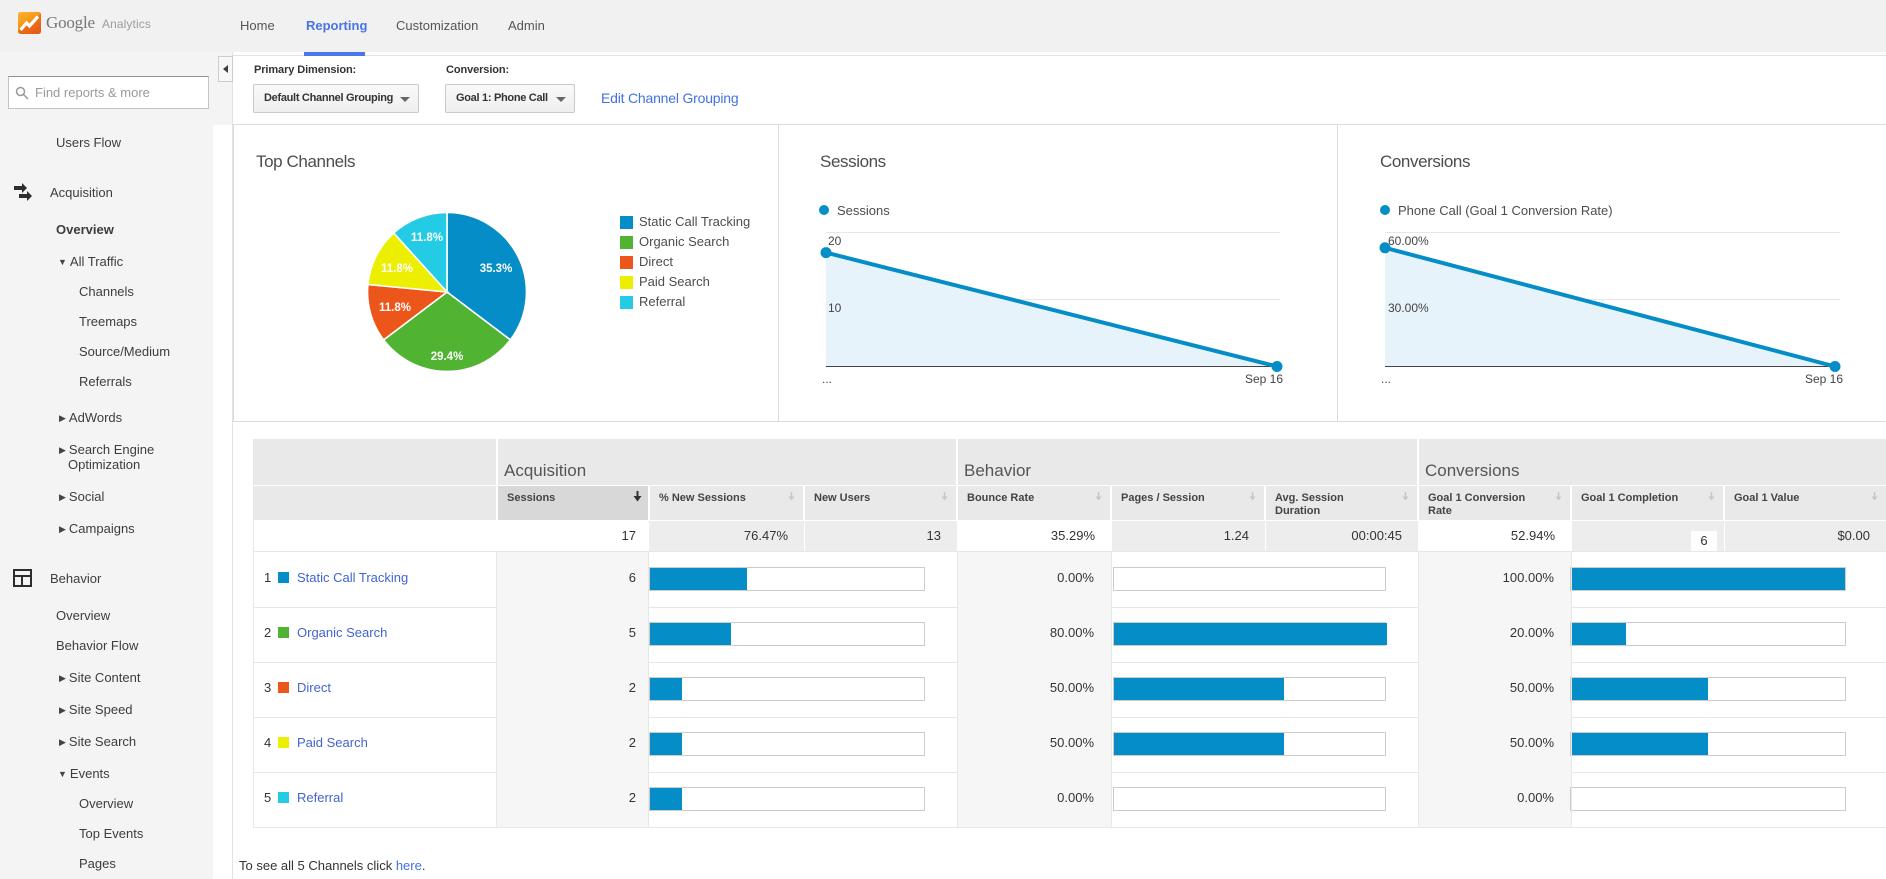  I want to click on svg-text: 35.3%, so click(496, 269).